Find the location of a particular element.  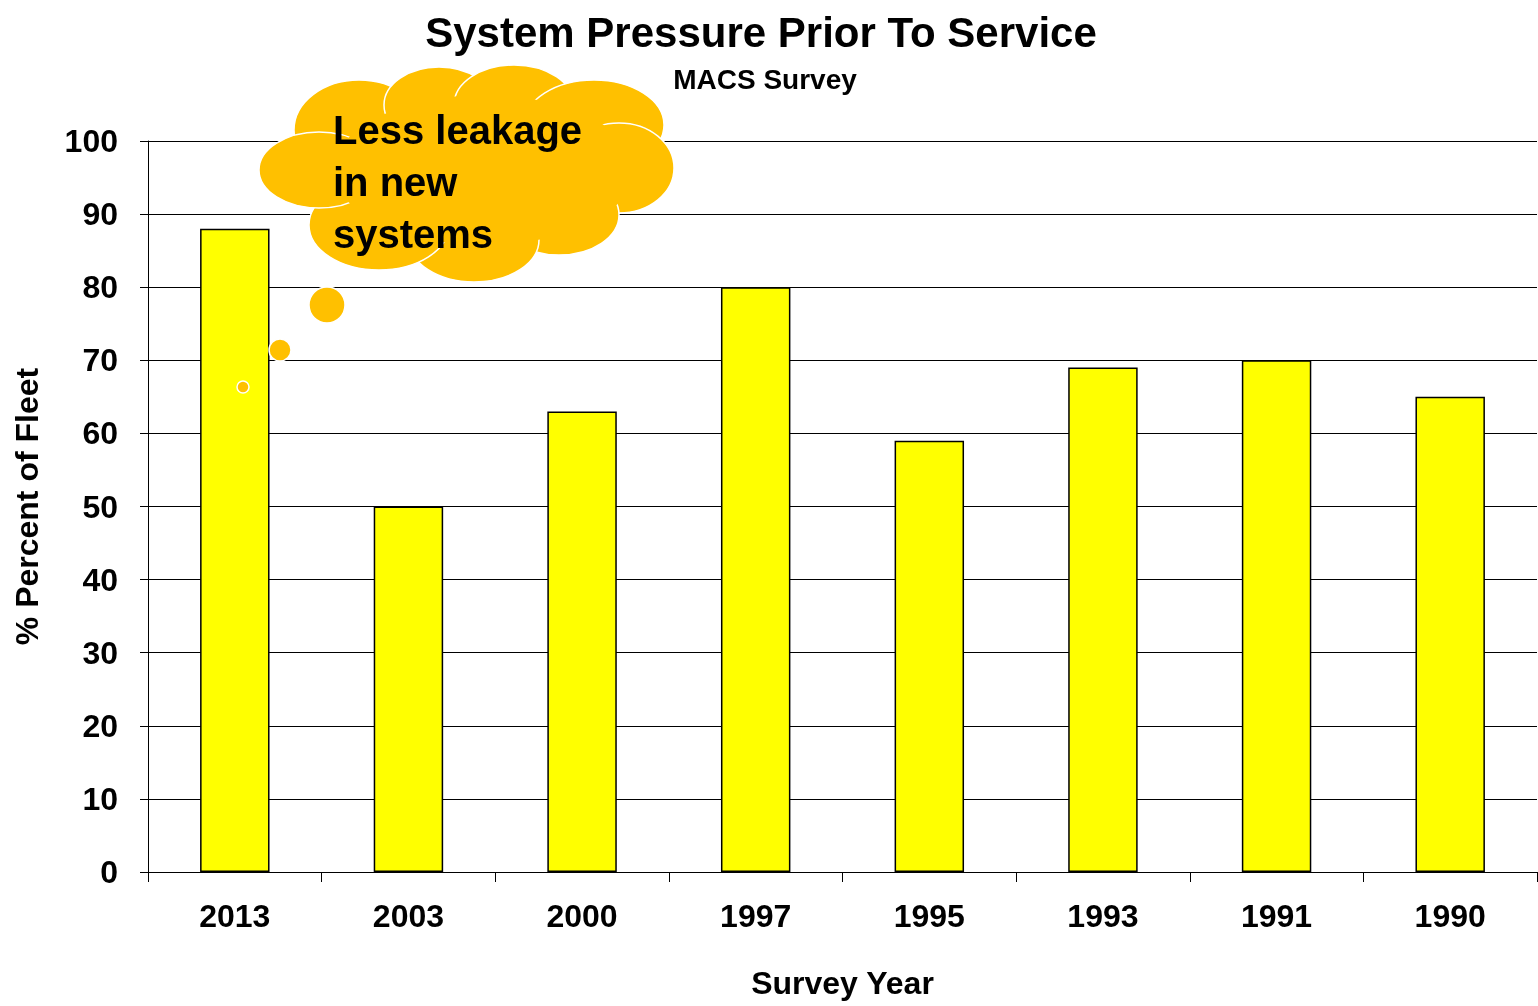

y-tick-label: 70 is located at coordinates (100, 360).